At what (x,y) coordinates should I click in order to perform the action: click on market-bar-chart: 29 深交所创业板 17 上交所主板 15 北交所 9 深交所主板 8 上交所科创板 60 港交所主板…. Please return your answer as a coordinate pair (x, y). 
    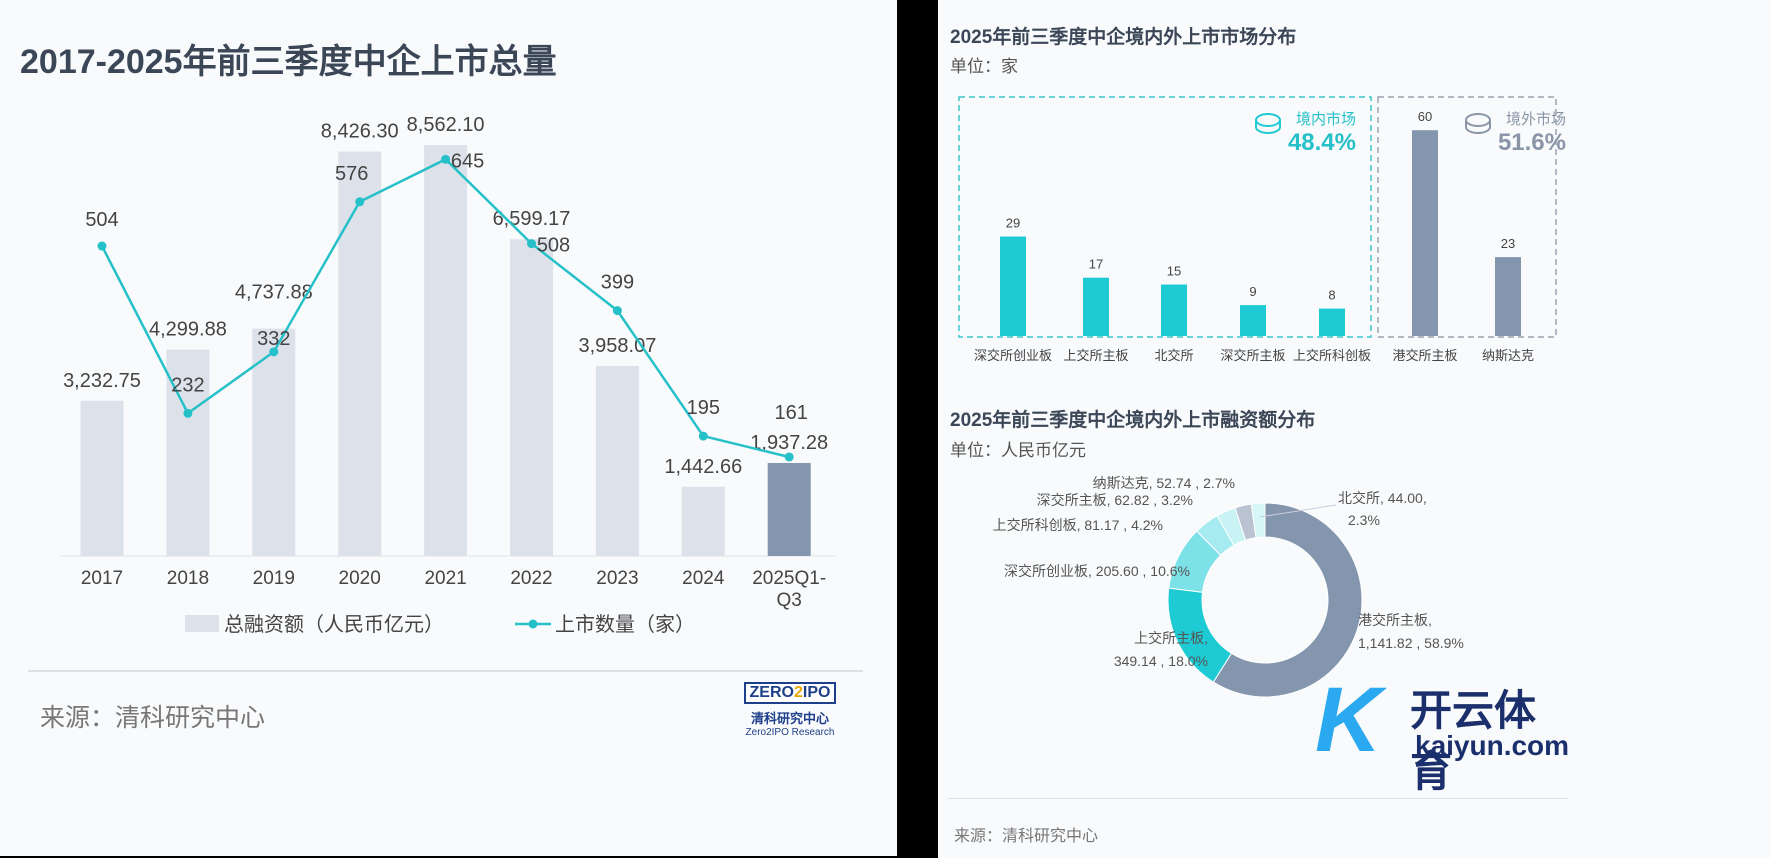
    Looking at the image, I should click on (1257, 229).